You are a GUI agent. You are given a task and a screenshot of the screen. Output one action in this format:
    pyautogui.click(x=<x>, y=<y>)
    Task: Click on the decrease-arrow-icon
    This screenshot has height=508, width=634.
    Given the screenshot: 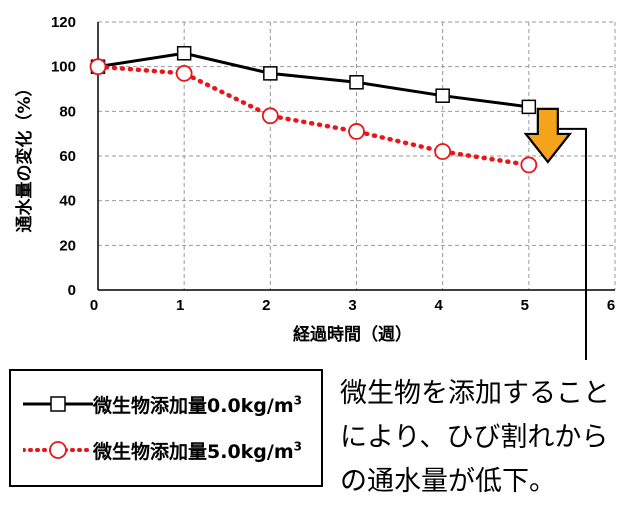 What is the action you would take?
    pyautogui.click(x=548, y=135)
    